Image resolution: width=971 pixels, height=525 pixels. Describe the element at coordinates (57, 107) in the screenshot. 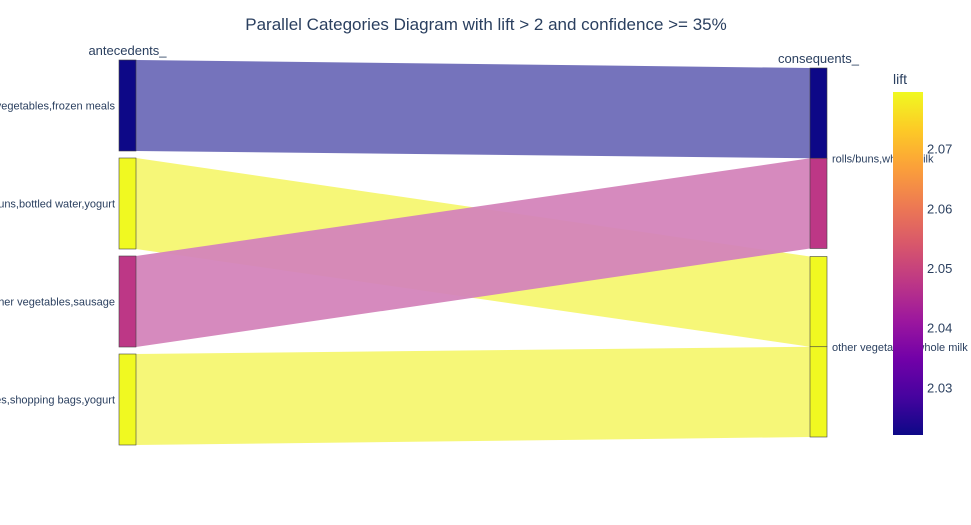

I see `antecedent-label-0: other vegetables,frozen meals` at that location.